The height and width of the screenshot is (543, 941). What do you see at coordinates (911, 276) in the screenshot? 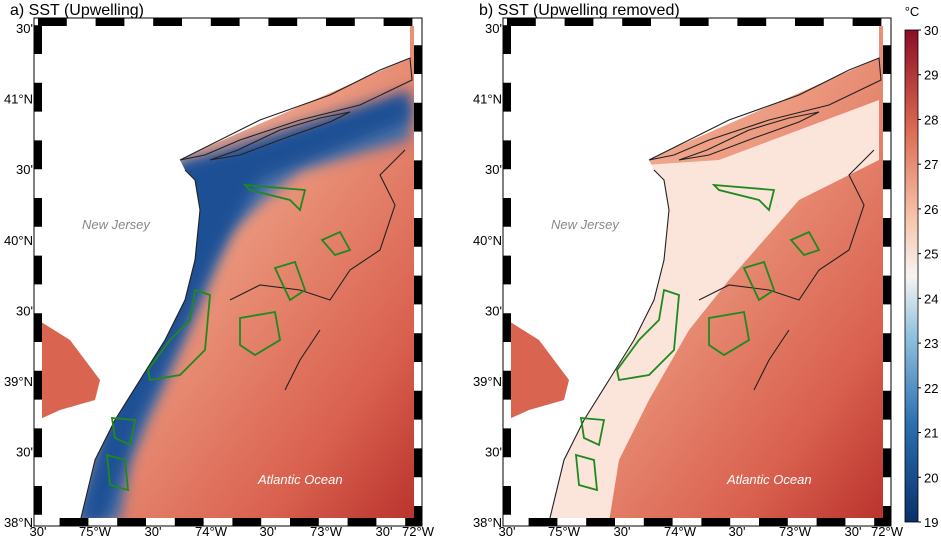
I see `colorbar-ramp` at bounding box center [911, 276].